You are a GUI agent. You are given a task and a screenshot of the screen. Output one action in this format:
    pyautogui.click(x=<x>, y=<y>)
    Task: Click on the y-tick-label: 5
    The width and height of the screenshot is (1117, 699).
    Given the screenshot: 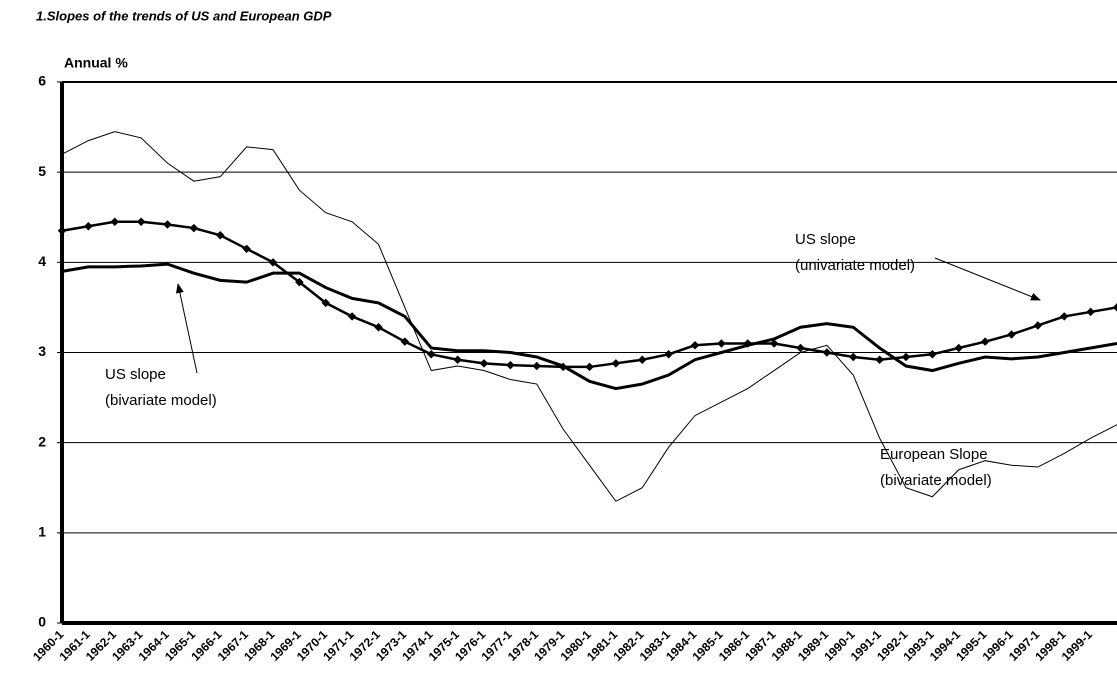 What is the action you would take?
    pyautogui.click(x=42, y=171)
    